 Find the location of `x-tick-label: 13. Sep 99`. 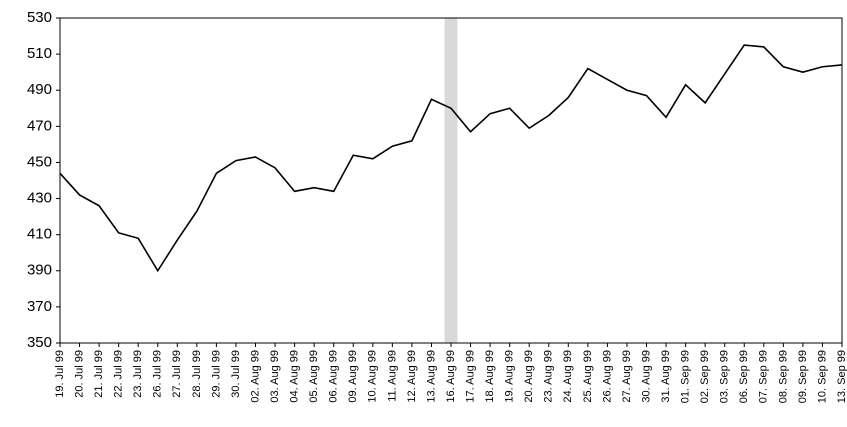

x-tick-label: 13. Sep 99 is located at coordinates (841, 376).